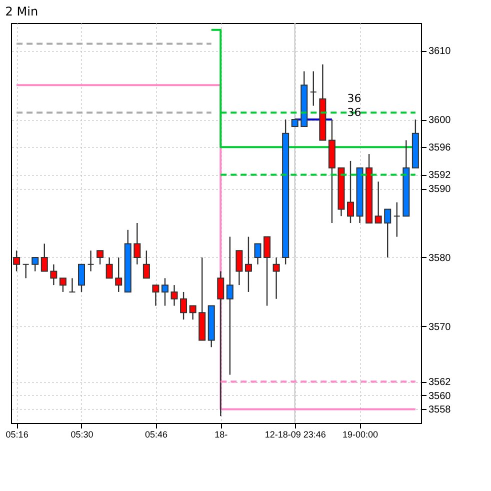 The height and width of the screenshot is (491, 491). What do you see at coordinates (221, 435) in the screenshot?
I see `x-tick-label: 18-` at bounding box center [221, 435].